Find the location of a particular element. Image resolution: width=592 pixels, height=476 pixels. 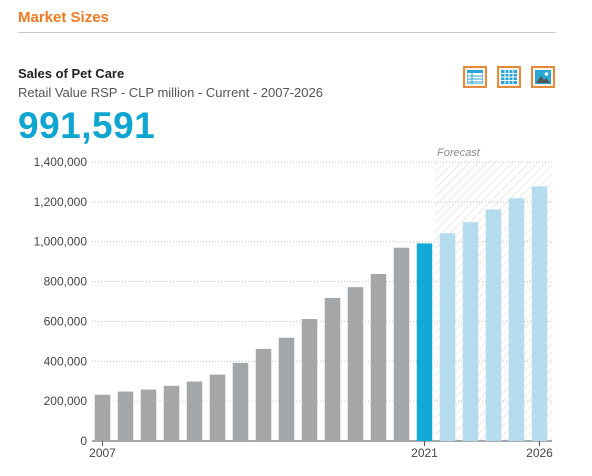

bar-2023 is located at coordinates (470, 331).